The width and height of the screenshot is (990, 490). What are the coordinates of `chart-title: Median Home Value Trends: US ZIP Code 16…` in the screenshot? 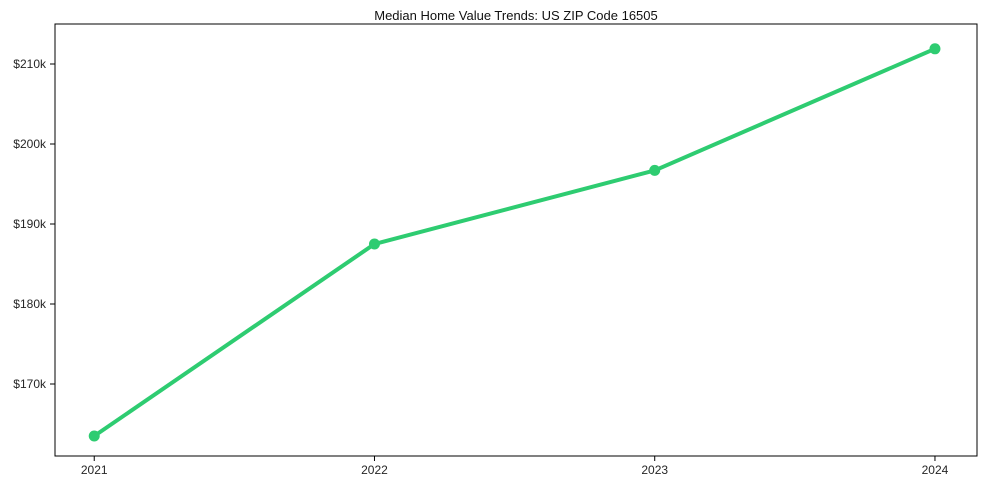 It's located at (516, 15).